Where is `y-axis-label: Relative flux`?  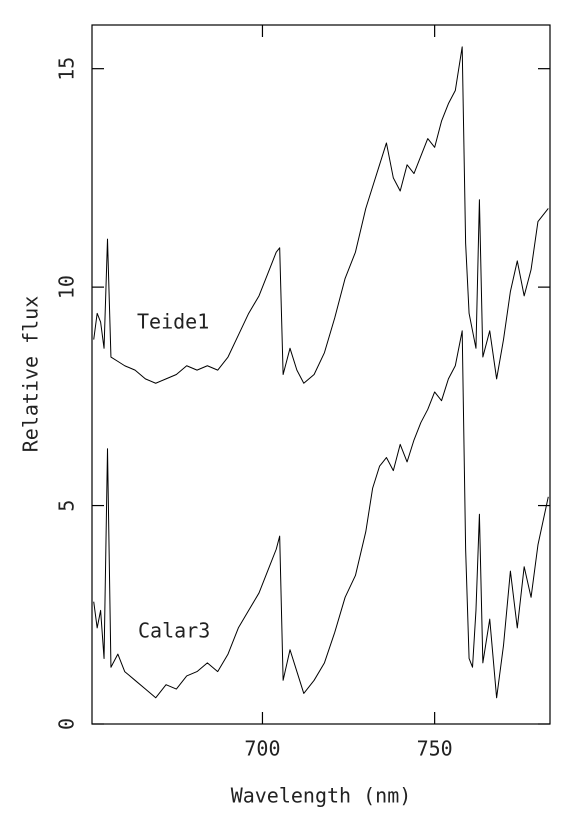 y-axis-label: Relative flux is located at coordinates (31, 374).